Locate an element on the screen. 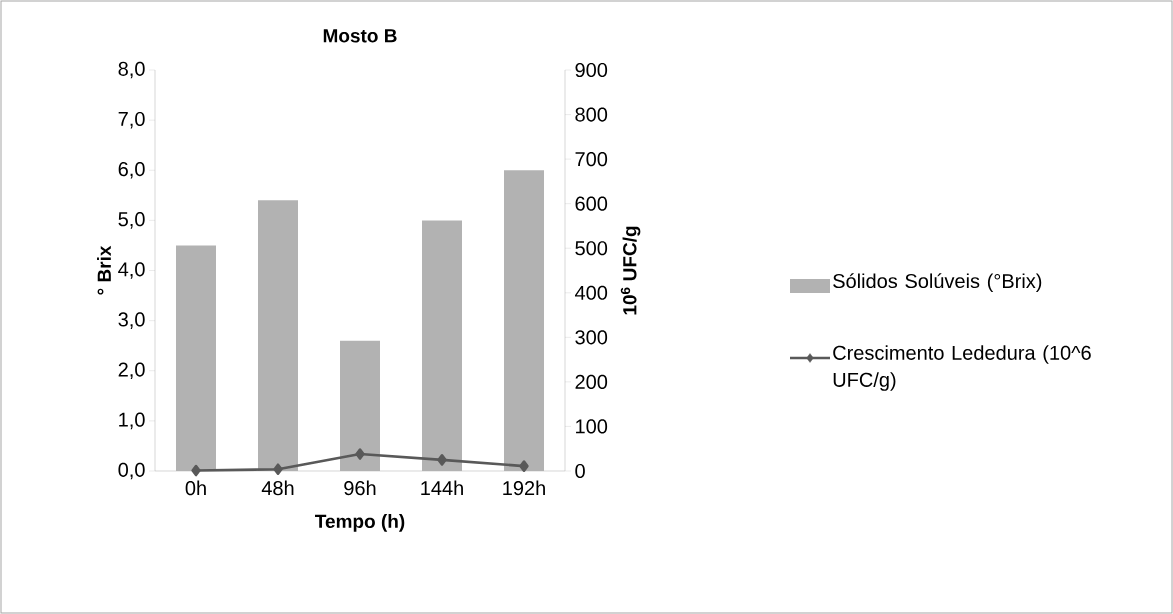 The width and height of the screenshot is (1173, 614). x-tick-label: 0h is located at coordinates (195, 488).